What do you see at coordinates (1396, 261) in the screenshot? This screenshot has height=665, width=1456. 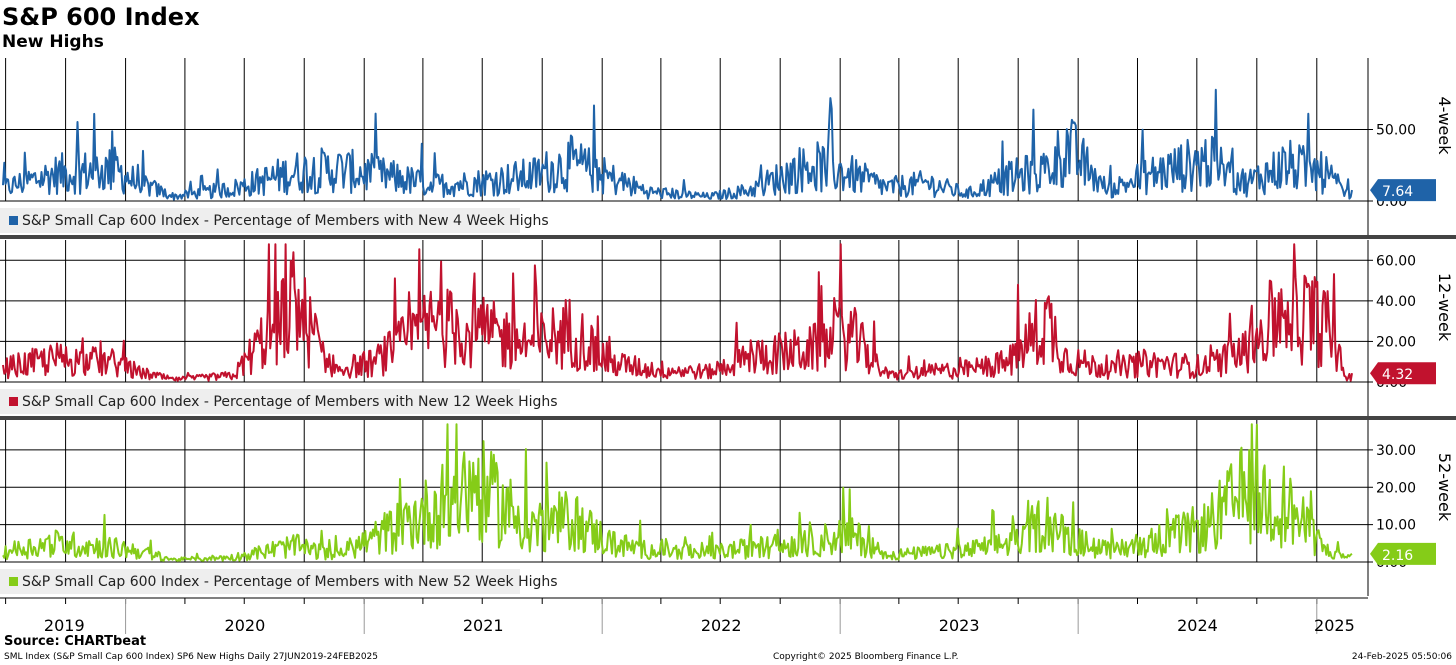 I see `y-tick-label: 60.00` at bounding box center [1396, 261].